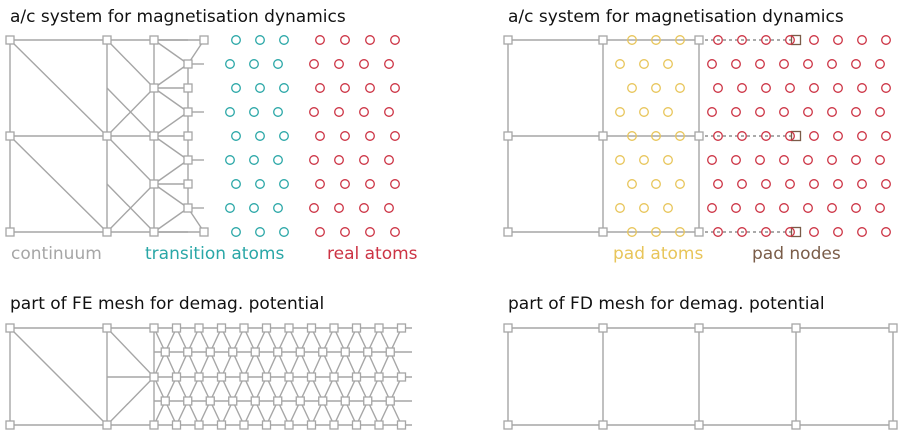  Describe the element at coordinates (796, 254) in the screenshot. I see `legend-pad-nodes: pad nodes` at that location.